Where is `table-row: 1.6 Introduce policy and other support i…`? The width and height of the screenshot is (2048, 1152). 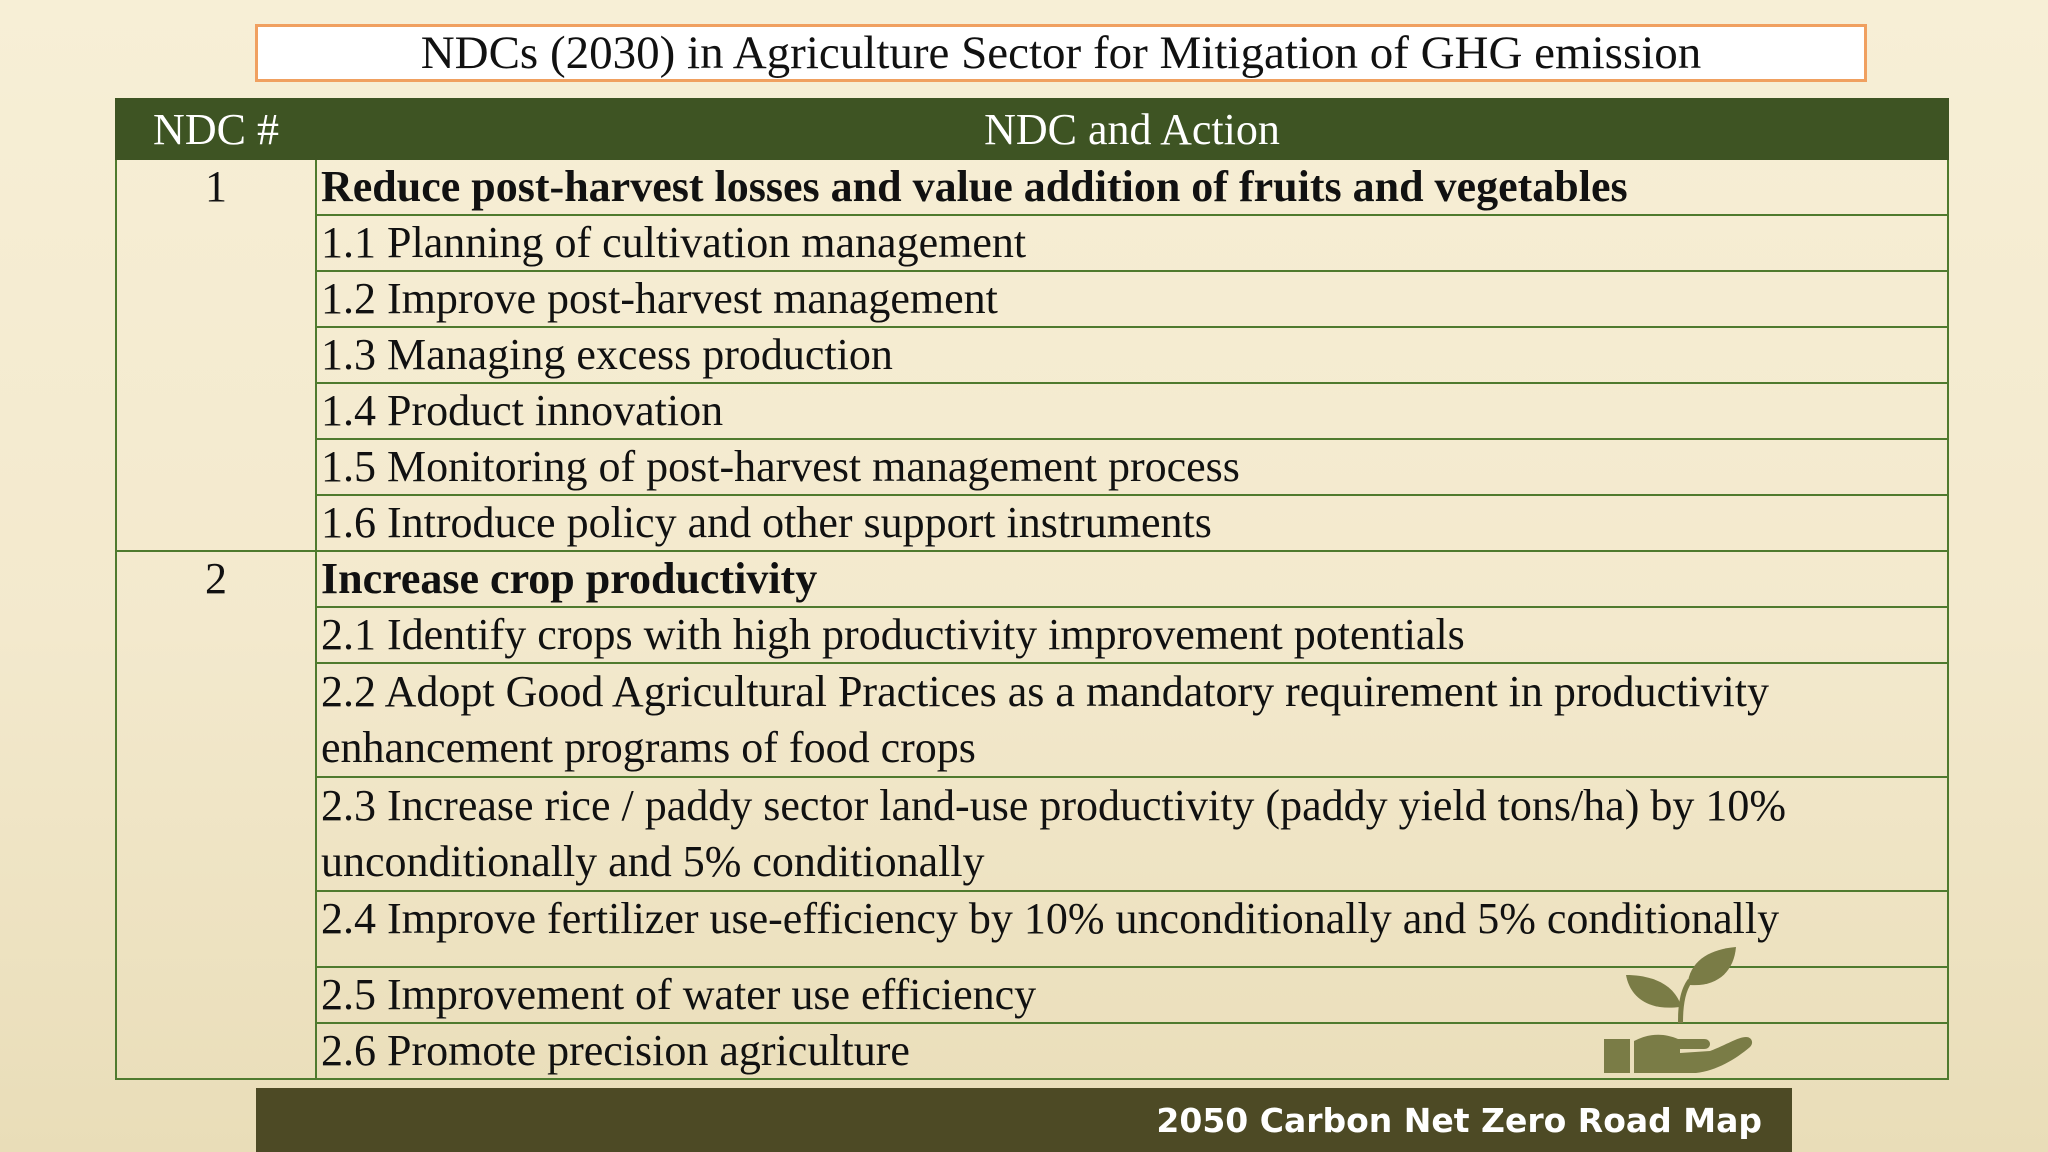
table-row: 1.6 Introduce policy and other support i… is located at coordinates (1032, 523).